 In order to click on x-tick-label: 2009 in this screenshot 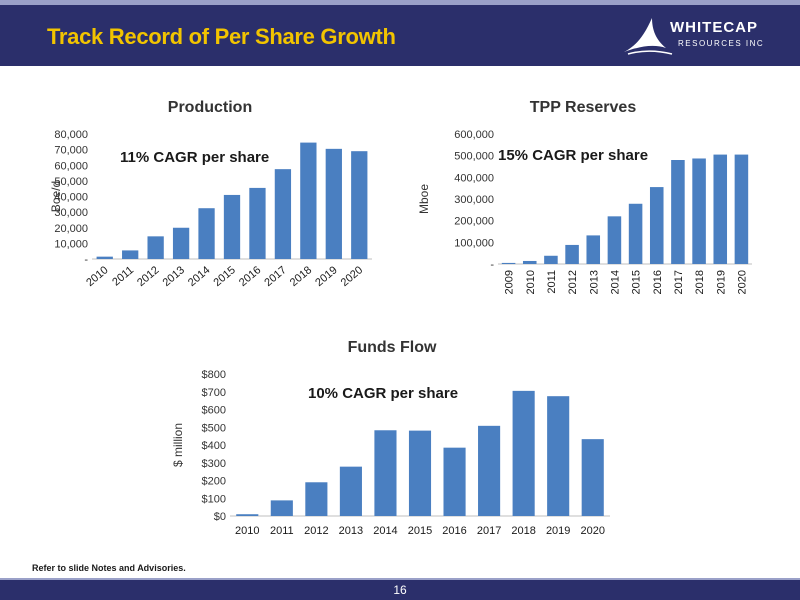, I will do `click(510, 282)`.